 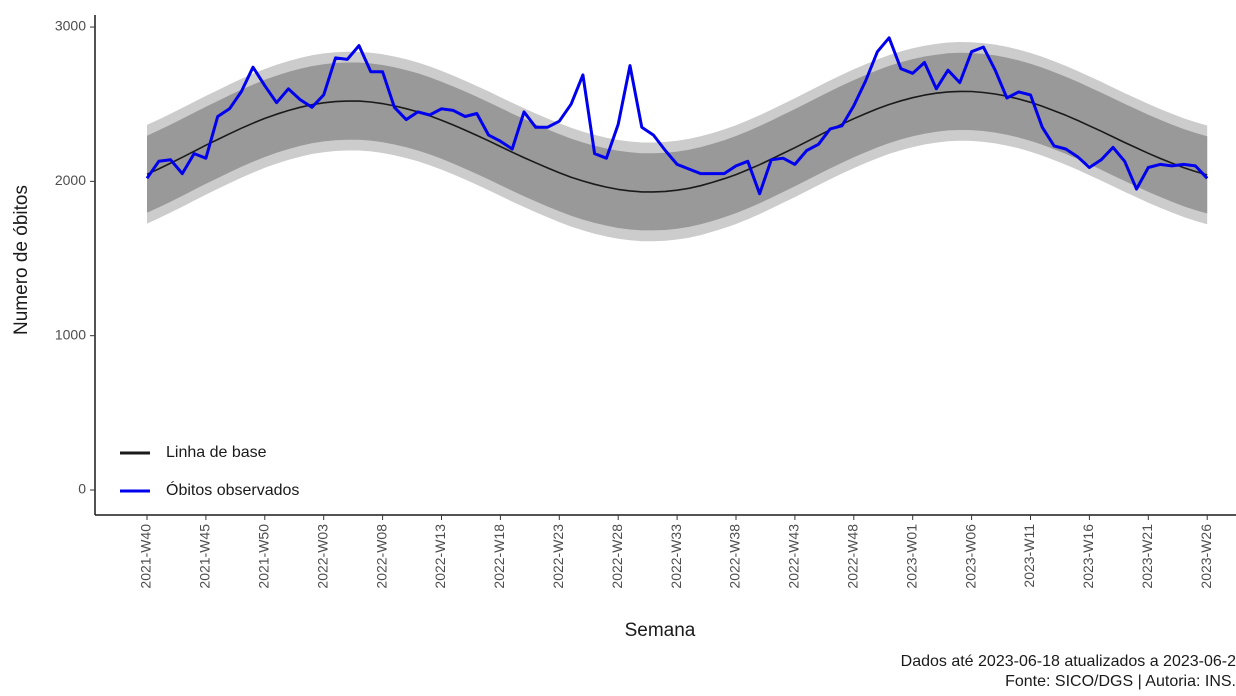 I want to click on y-tick-label: 1000, so click(x=70, y=334).